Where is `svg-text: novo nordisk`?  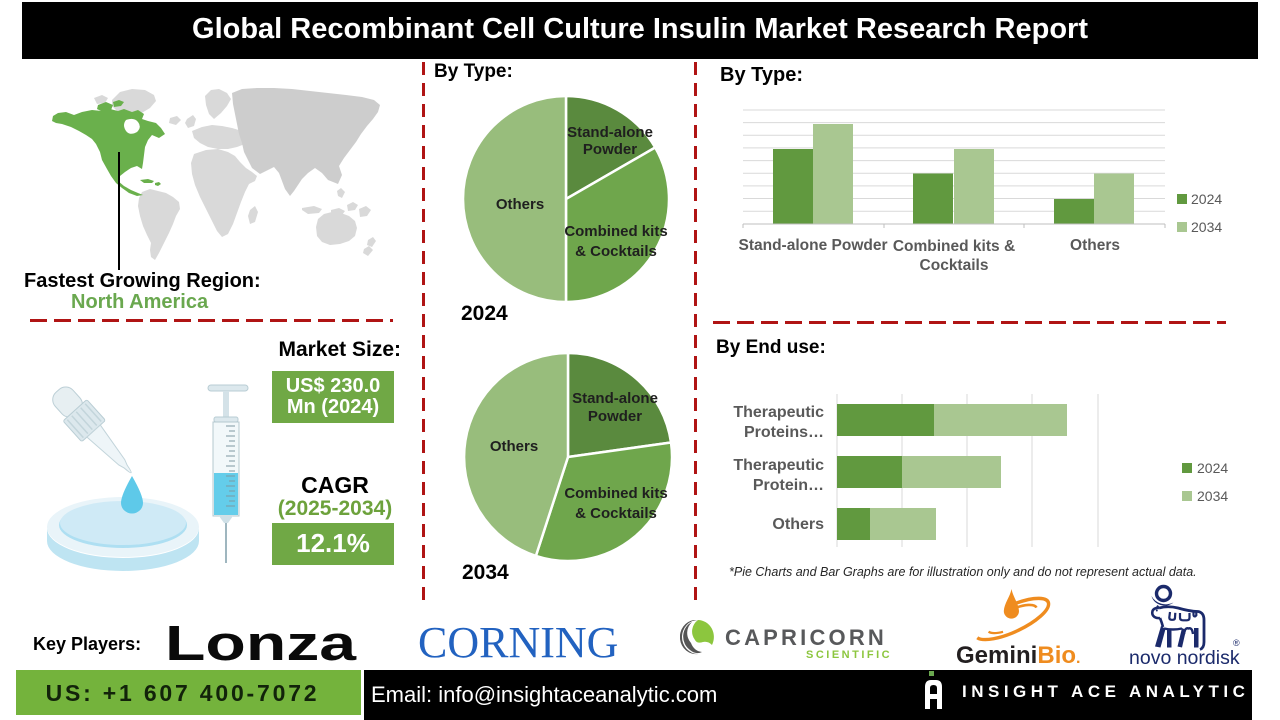
svg-text: novo nordisk is located at coordinates (1184, 657).